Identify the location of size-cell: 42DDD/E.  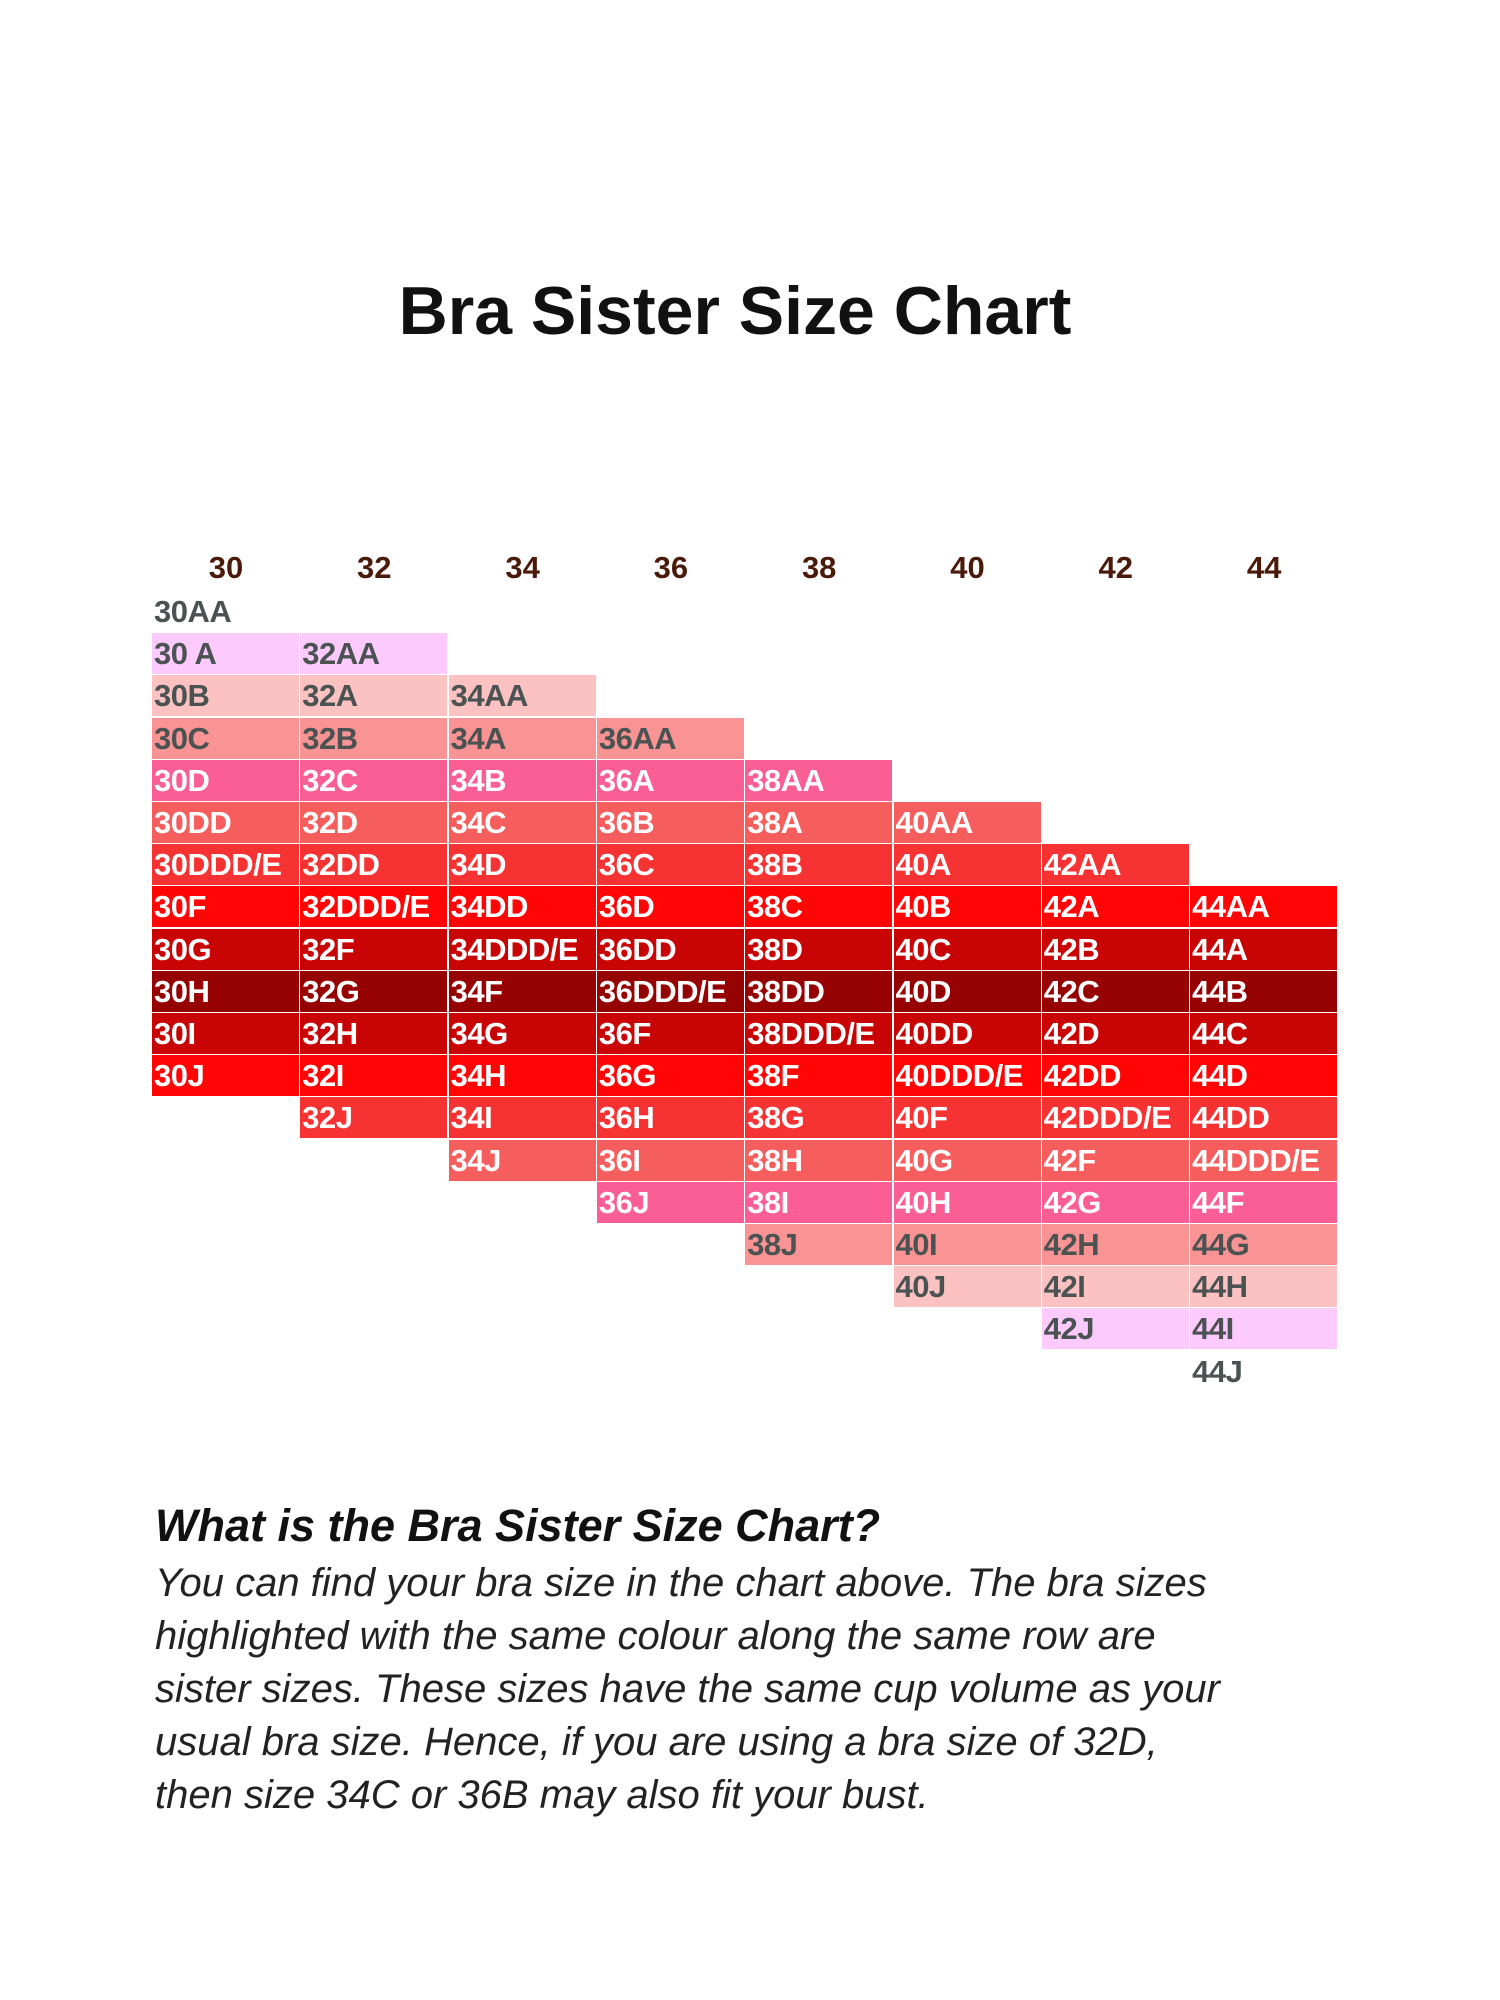
(1115, 1118).